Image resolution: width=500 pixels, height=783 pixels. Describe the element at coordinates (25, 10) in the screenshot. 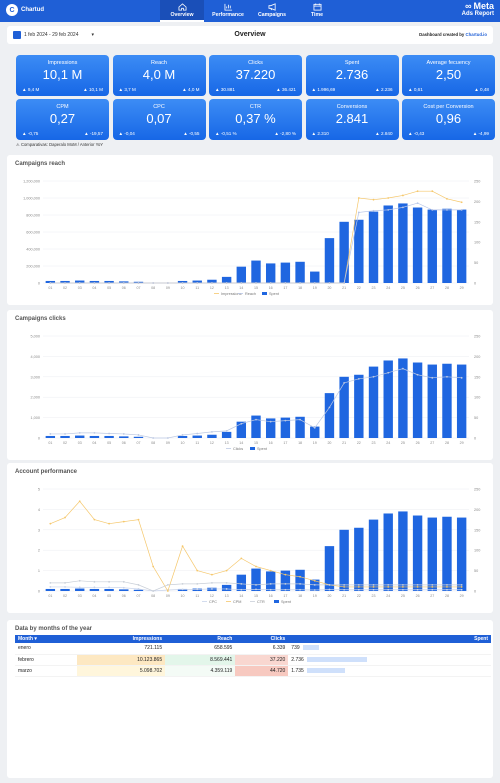

I see `brand: C Chartud` at that location.